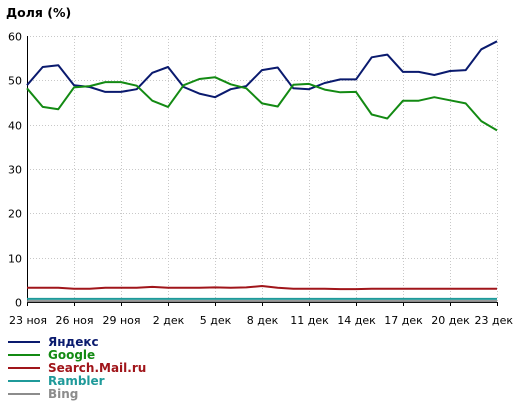 The height and width of the screenshot is (405, 520). What do you see at coordinates (121, 320) in the screenshot?
I see `x-tick-label: 29 ноя` at bounding box center [121, 320].